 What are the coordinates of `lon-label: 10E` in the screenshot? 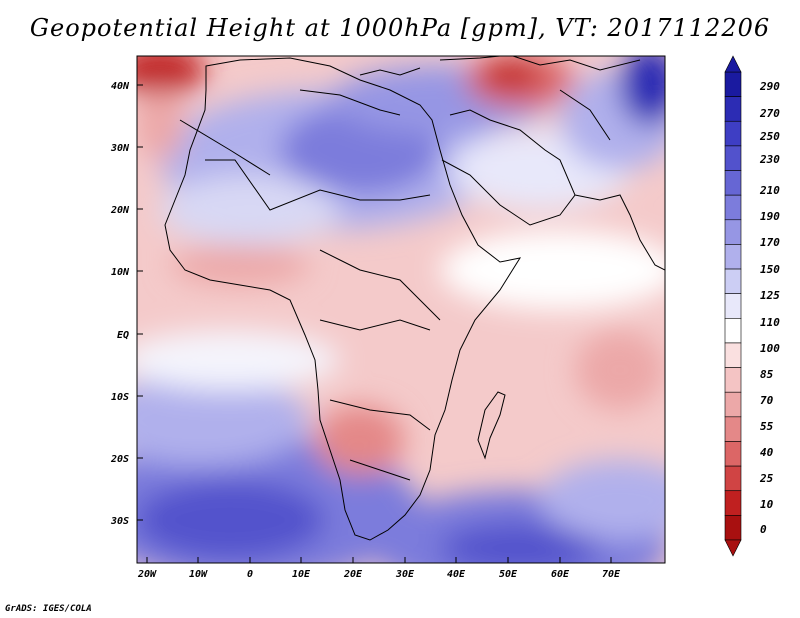 It's located at (301, 574).